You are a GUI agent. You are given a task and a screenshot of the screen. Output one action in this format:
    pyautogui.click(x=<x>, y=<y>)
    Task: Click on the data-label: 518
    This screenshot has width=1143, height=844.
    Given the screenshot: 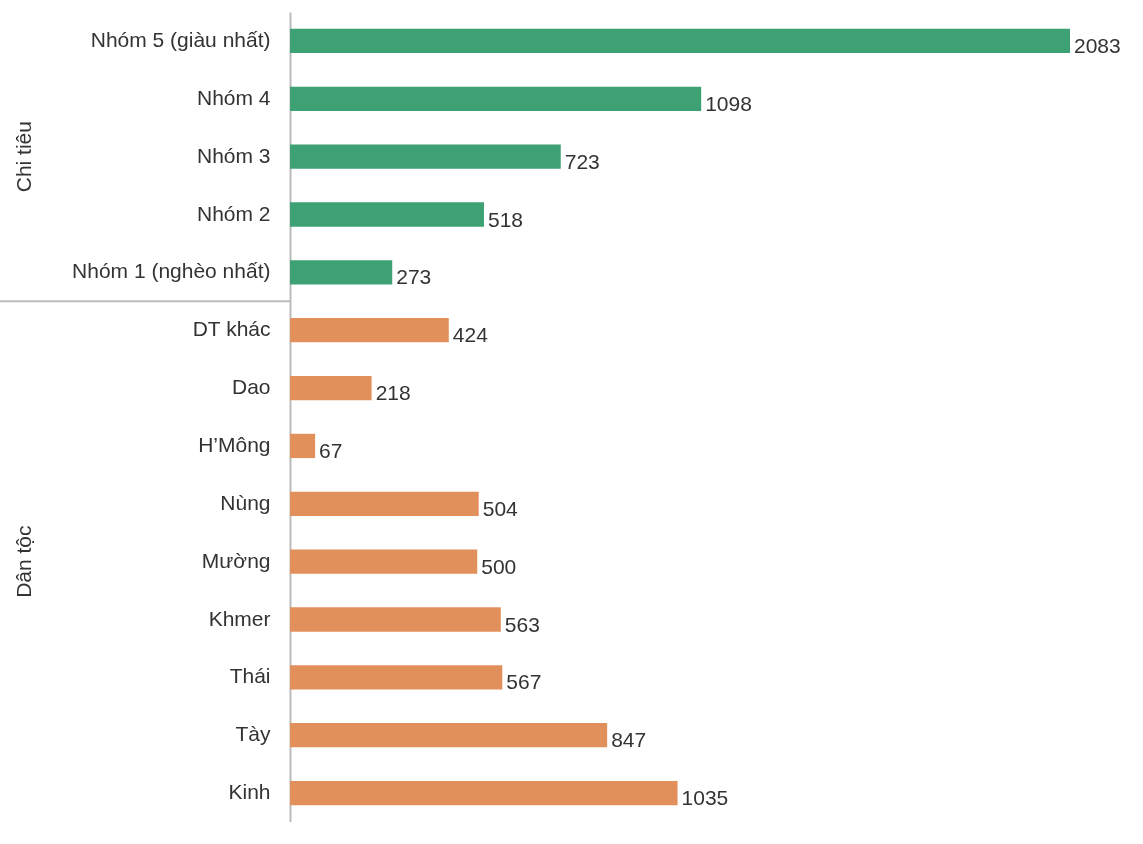 What is the action you would take?
    pyautogui.click(x=505, y=219)
    